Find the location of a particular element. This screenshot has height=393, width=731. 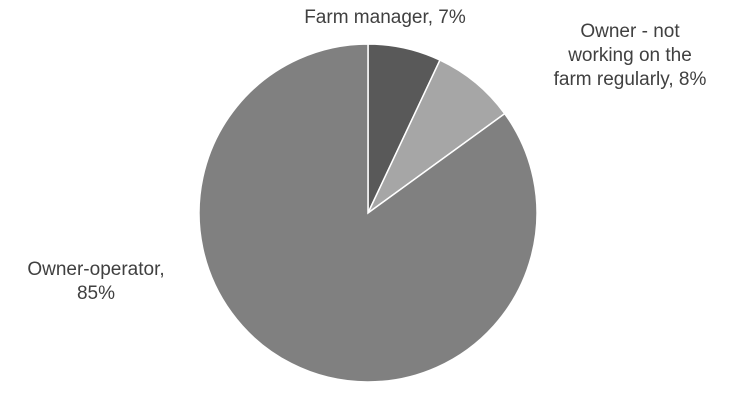

label-farm-manager: Farm manager, 7% is located at coordinates (385, 18).